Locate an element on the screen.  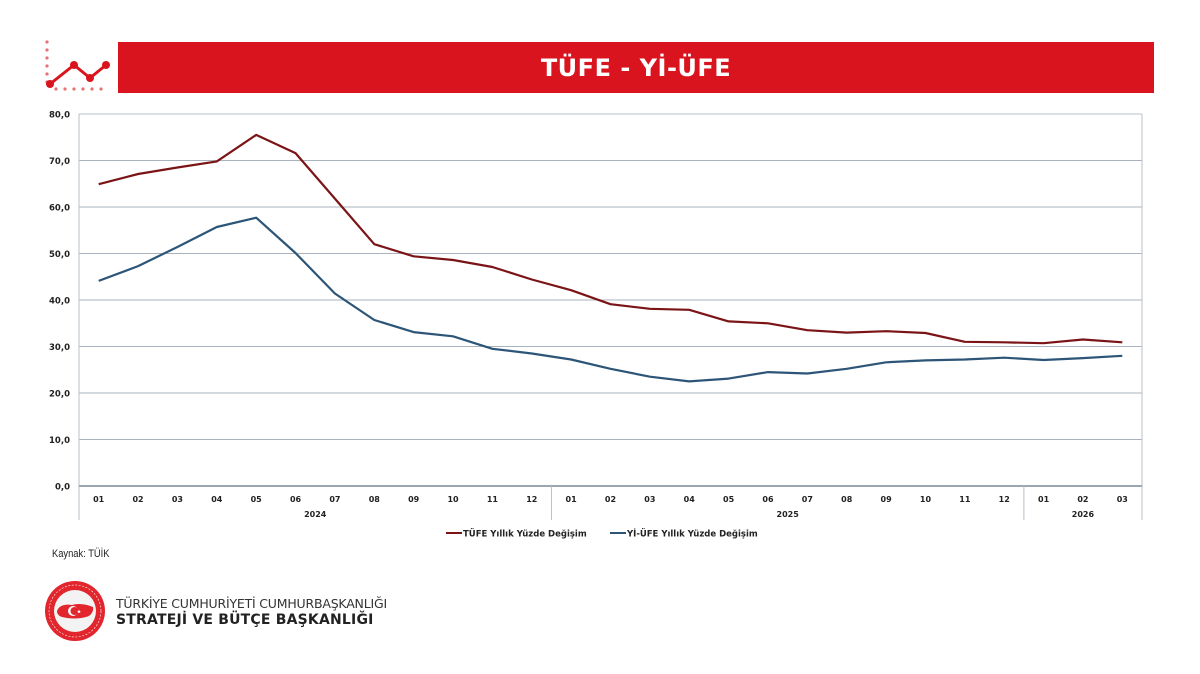
organization-line-2: STRATEJİ VE BÜTÇE BAŞKANLIĞI is located at coordinates (245, 620).